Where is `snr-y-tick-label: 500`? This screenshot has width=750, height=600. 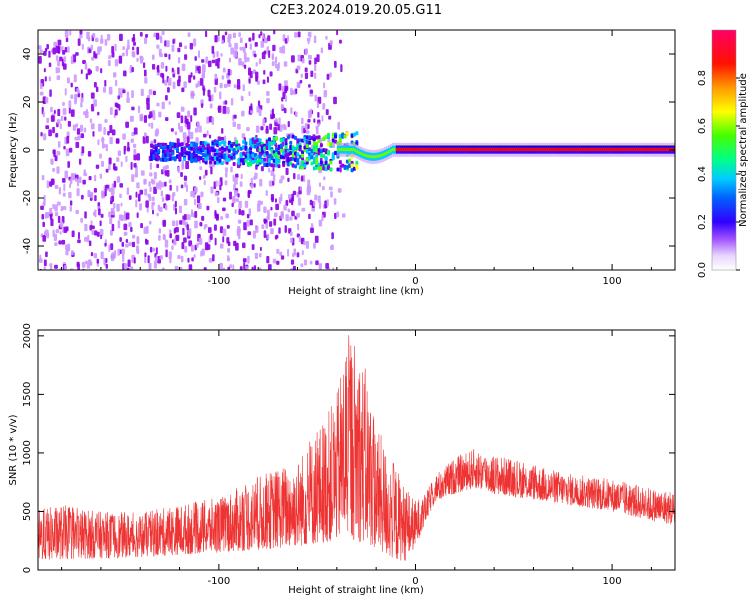 snr-y-tick-label: 500 is located at coordinates (27, 511).